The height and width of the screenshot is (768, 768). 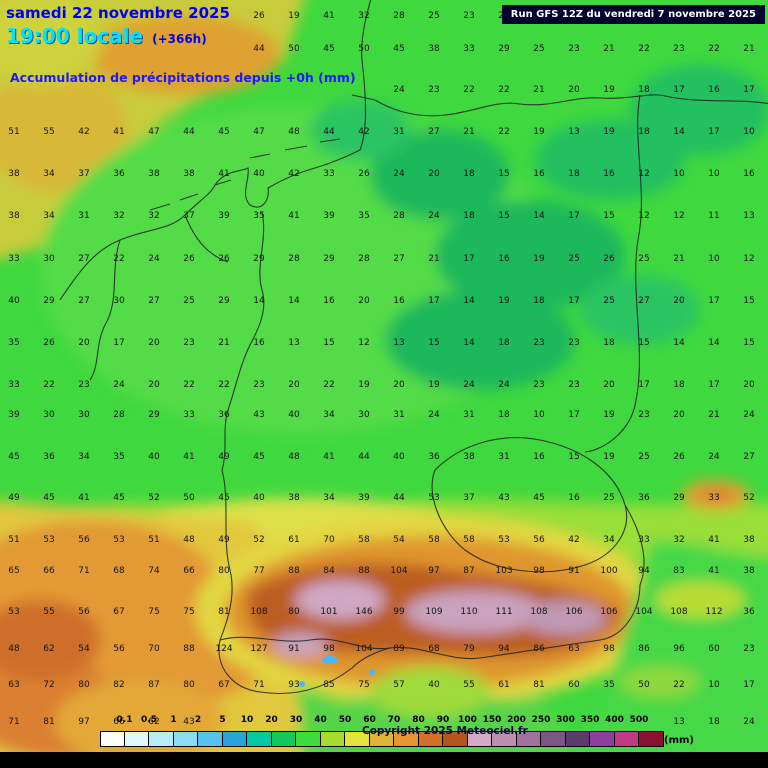 I want to click on grid-value: 111, so click(x=504, y=612).